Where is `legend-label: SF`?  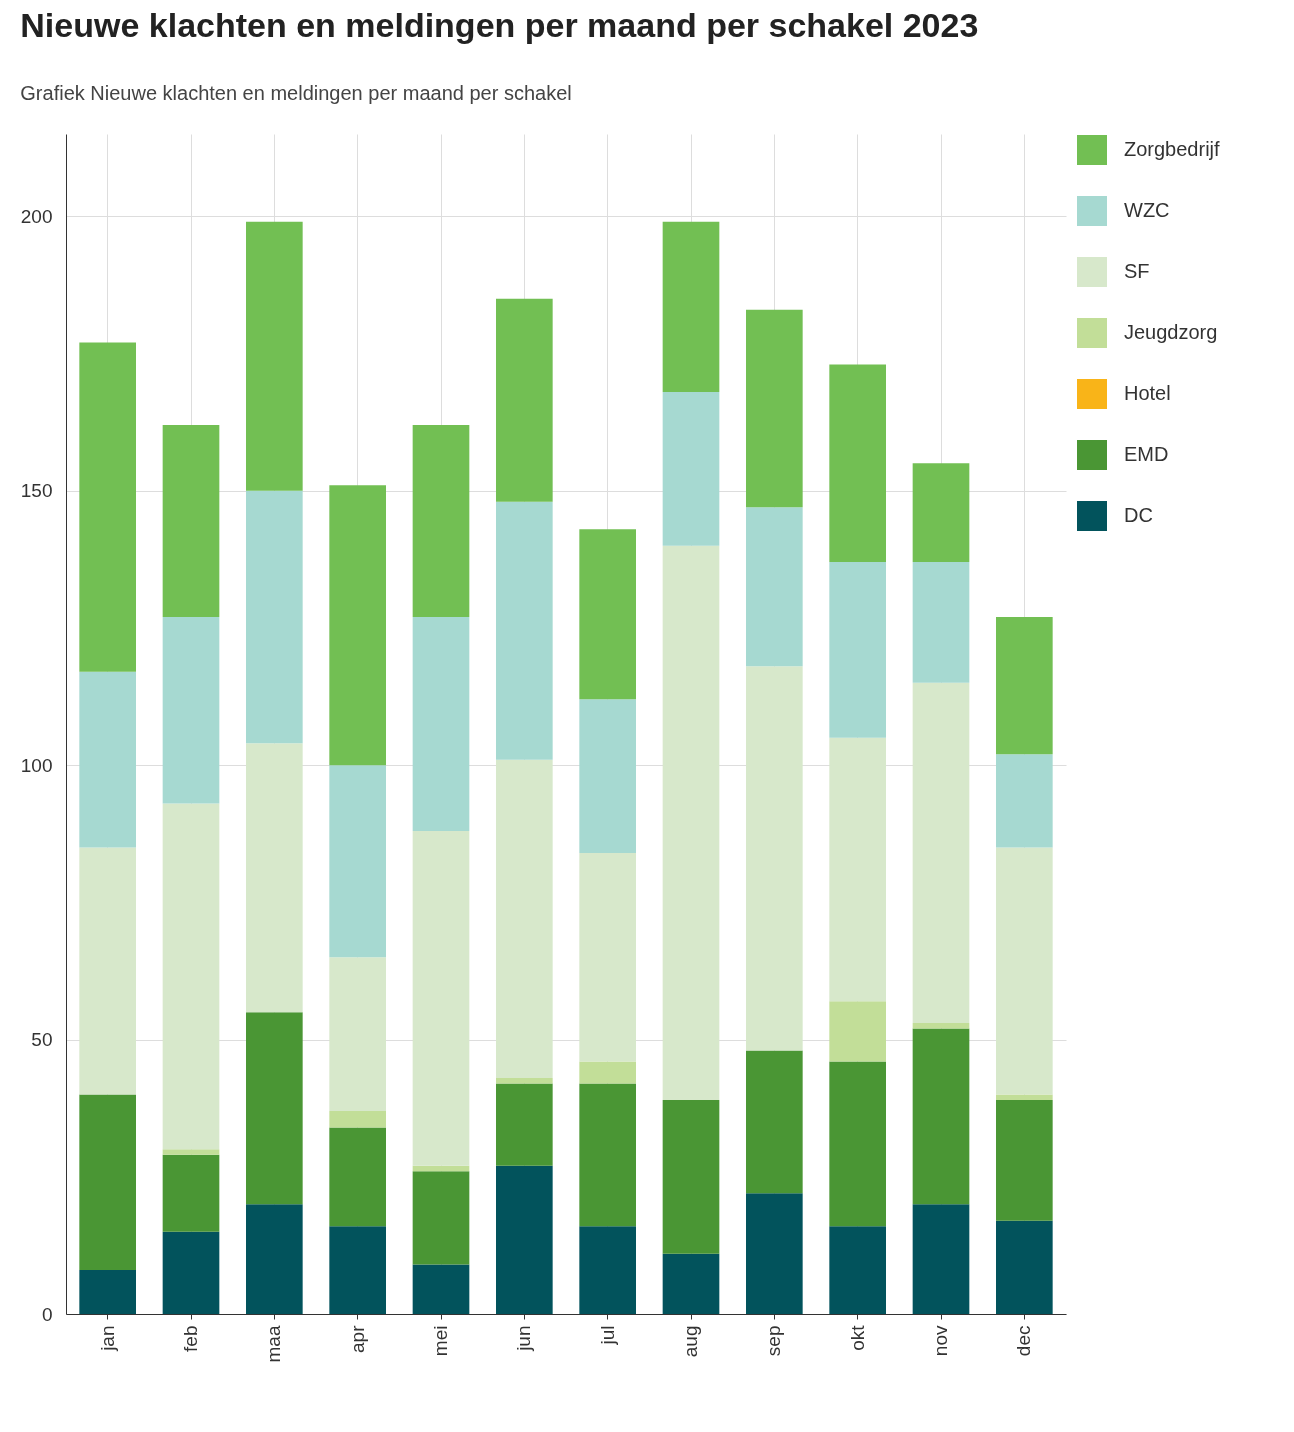
legend-label: SF is located at coordinates (1137, 271).